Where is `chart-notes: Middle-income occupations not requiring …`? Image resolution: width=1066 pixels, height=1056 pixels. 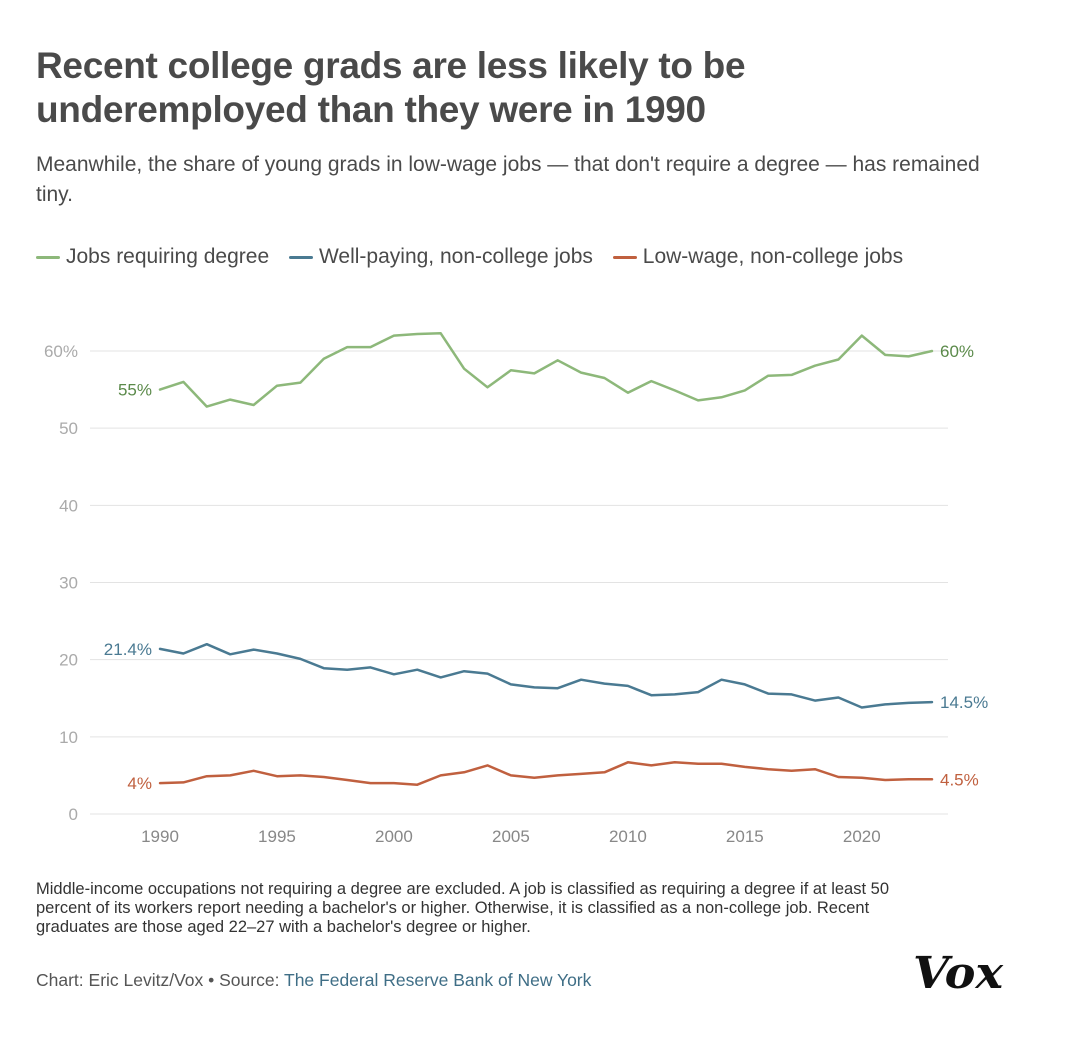 chart-notes: Middle-income occupations not requiring … is located at coordinates (463, 908).